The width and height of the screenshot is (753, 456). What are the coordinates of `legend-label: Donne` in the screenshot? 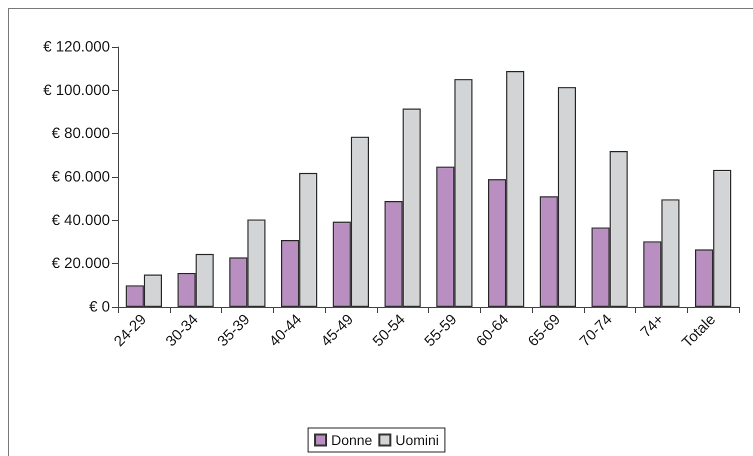 It's located at (352, 440).